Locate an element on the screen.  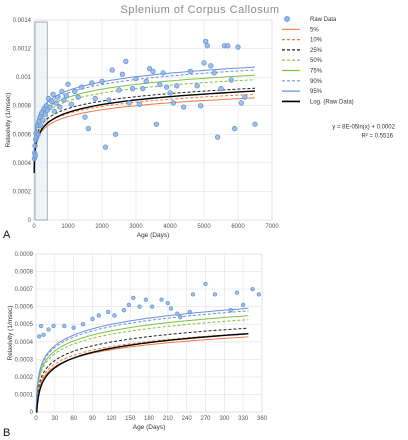
x-tick-label: 210 is located at coordinates (168, 419).